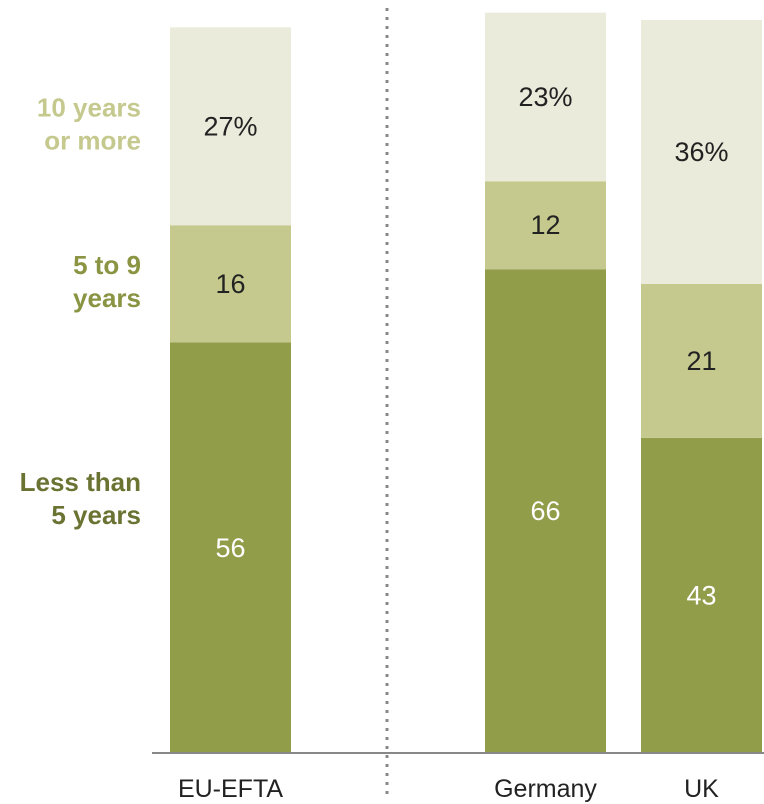  I want to click on data-label-eu-efta-5-to-9-years: 16, so click(230, 284).